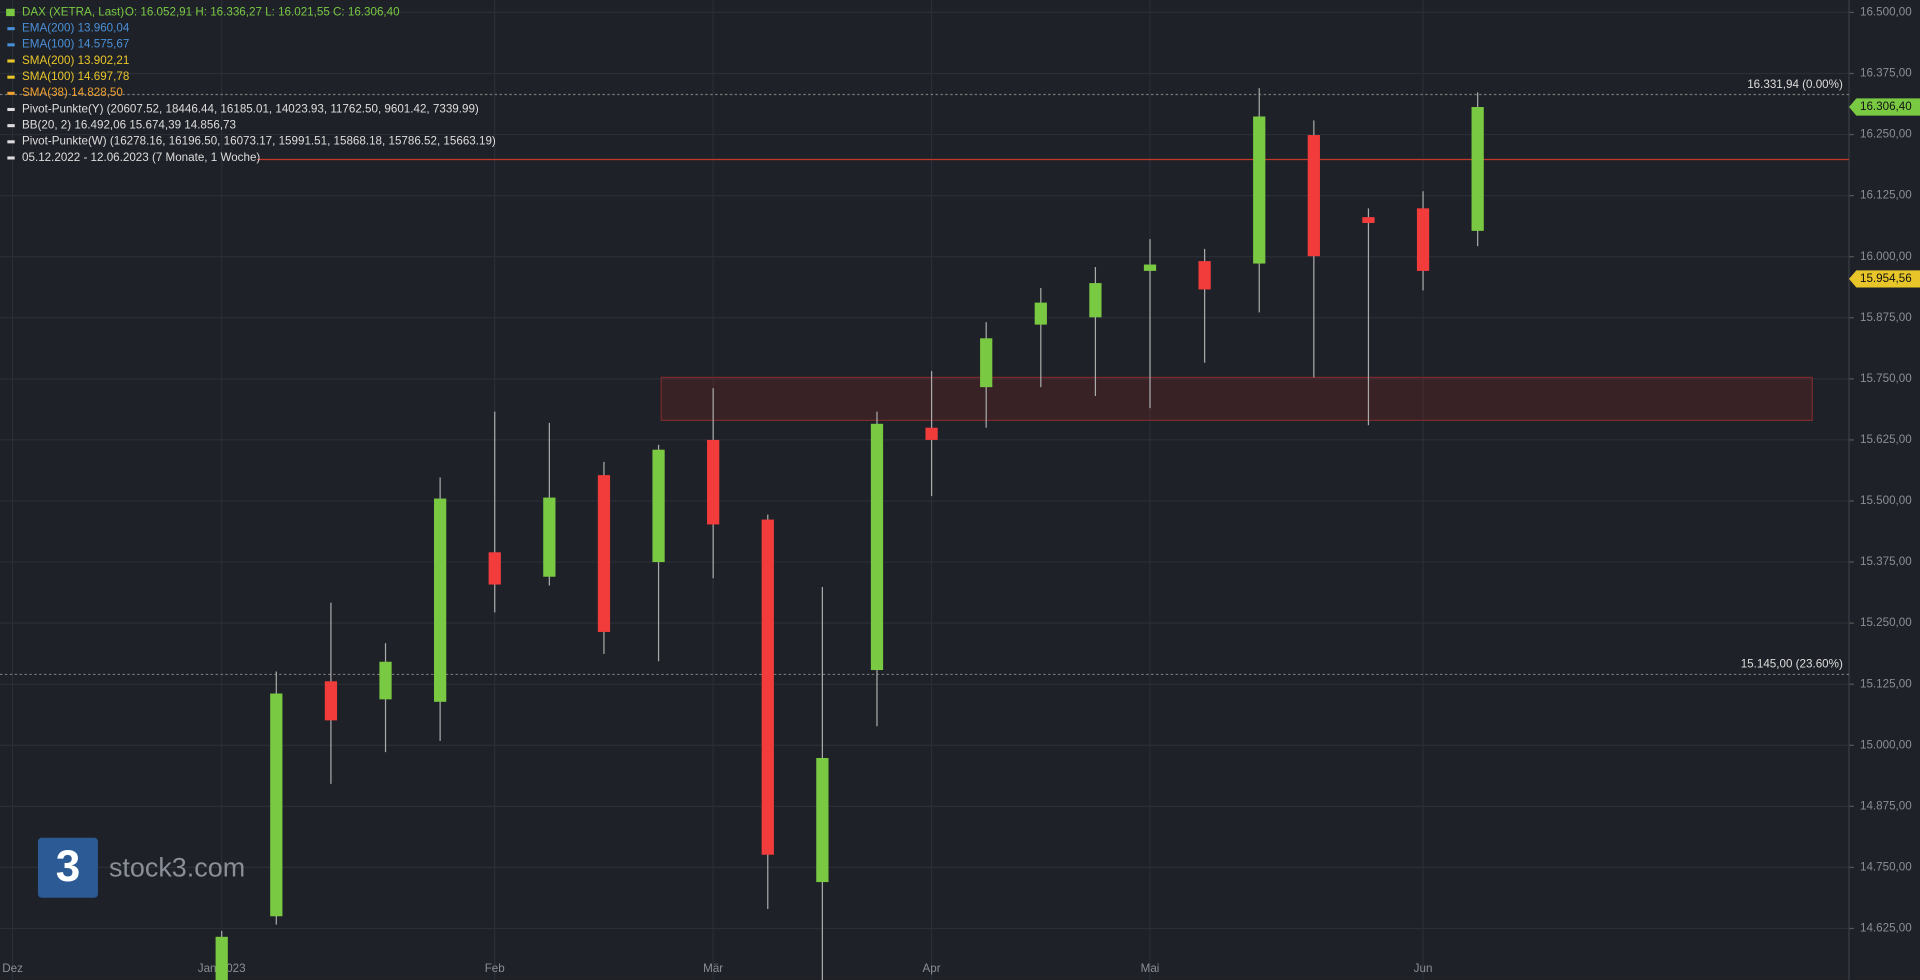 The image size is (1920, 980). Describe the element at coordinates (1886, 500) in the screenshot. I see `y-tick-label: 15.500,00` at that location.